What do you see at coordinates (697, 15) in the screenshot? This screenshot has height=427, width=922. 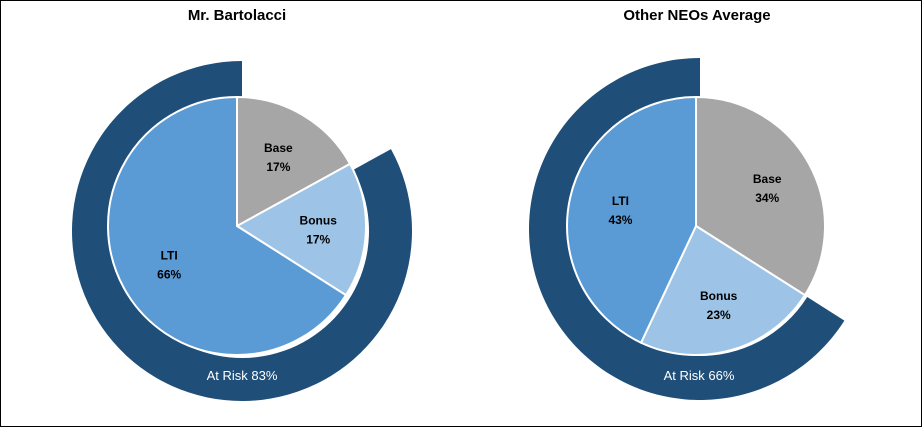 I see `chart-title-other-neos: Other NEOs Average` at bounding box center [697, 15].